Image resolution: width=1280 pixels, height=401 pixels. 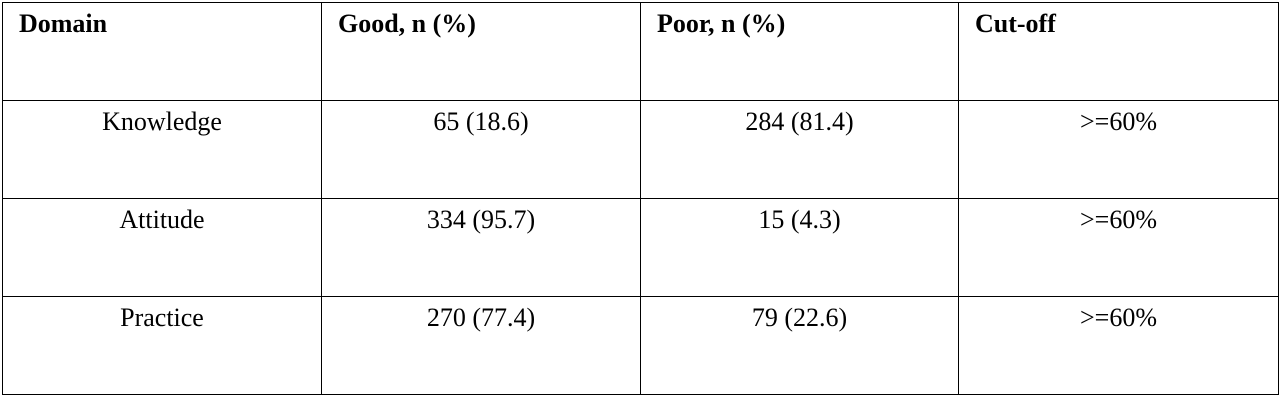 What do you see at coordinates (799, 149) in the screenshot?
I see `table-cell: 284 (81.4)` at bounding box center [799, 149].